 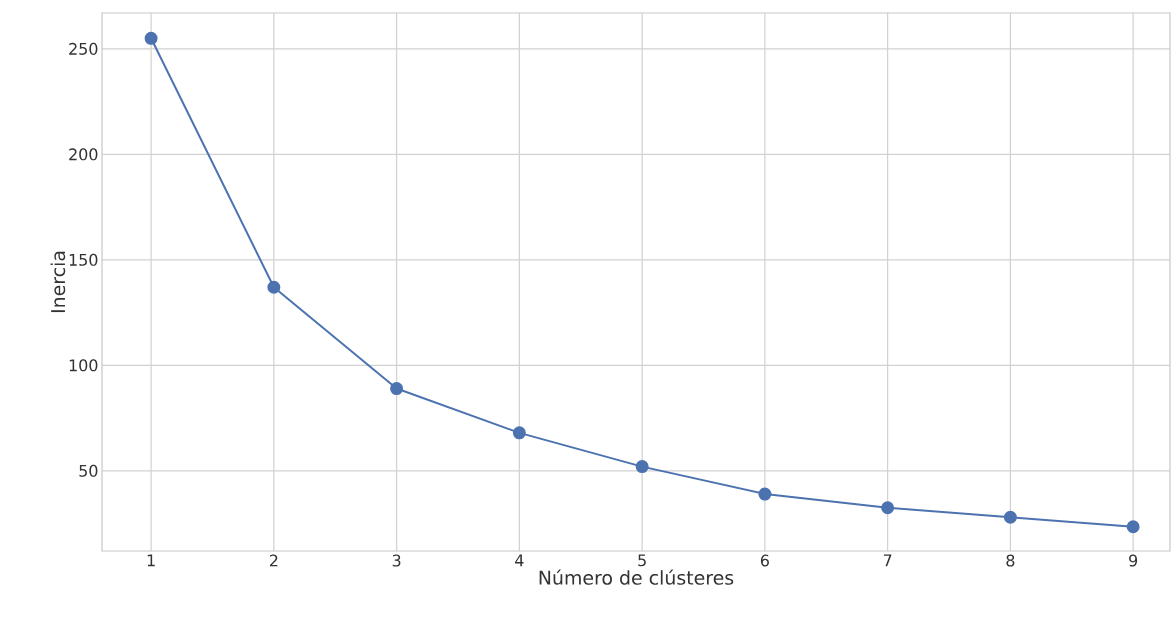 I want to click on x-tick-label: 4, so click(x=519, y=560).